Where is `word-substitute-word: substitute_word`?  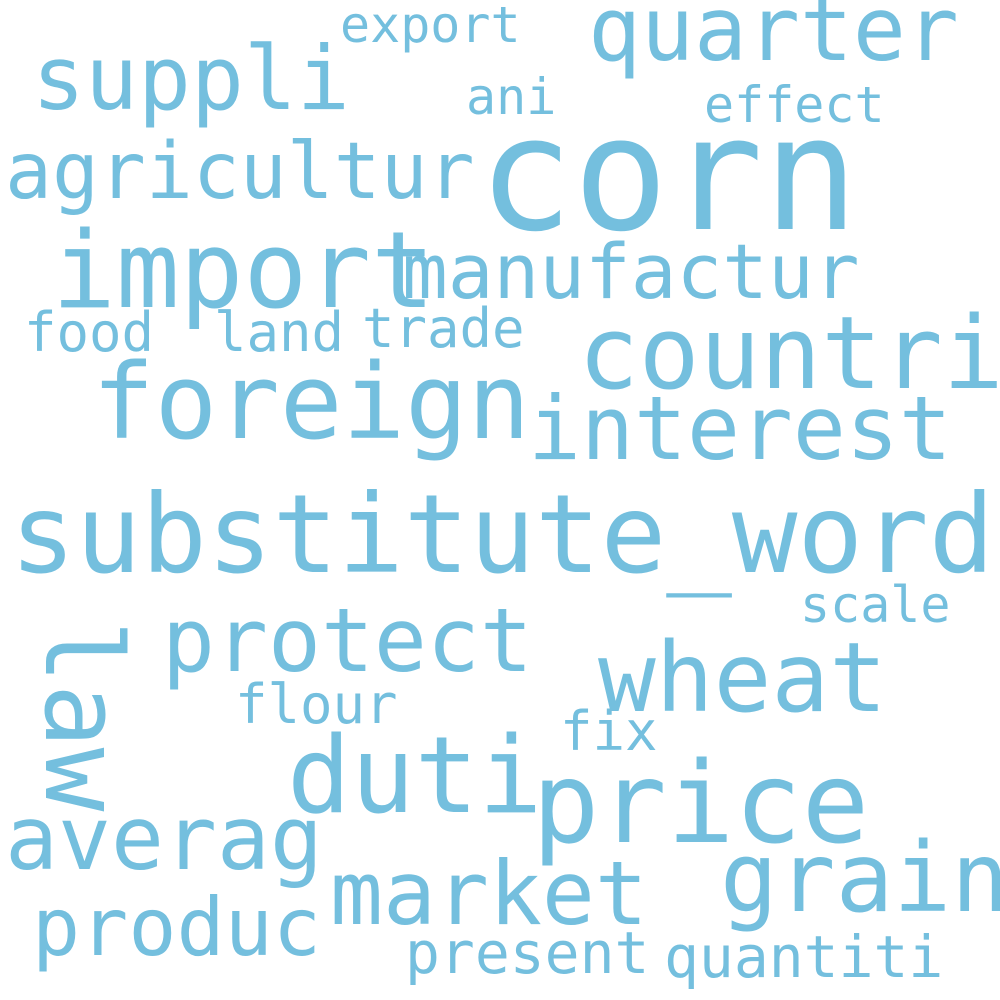
word-substitute-word: substitute_word is located at coordinates (502, 534).